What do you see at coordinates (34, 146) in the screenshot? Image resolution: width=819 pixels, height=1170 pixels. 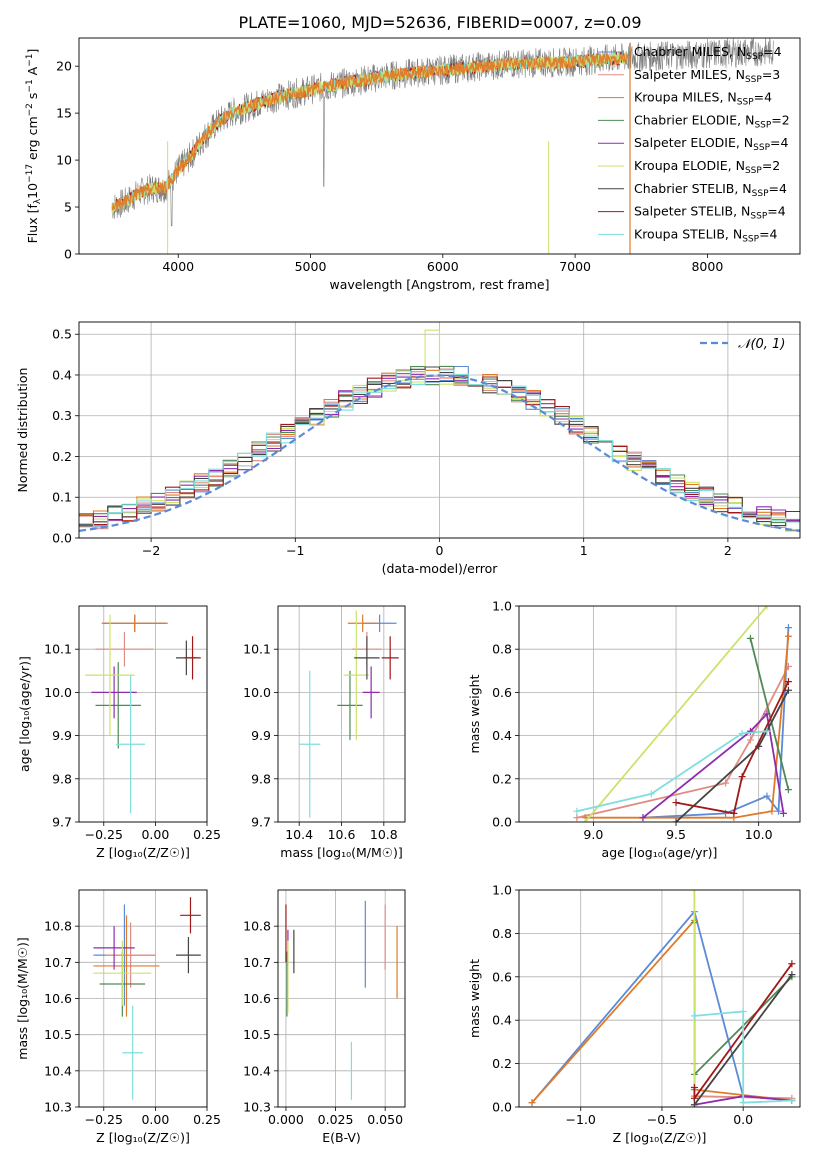 I see `y-axis-label: Flux [fλ10−17 erg cm−2 s−1 A−1]` at bounding box center [34, 146].